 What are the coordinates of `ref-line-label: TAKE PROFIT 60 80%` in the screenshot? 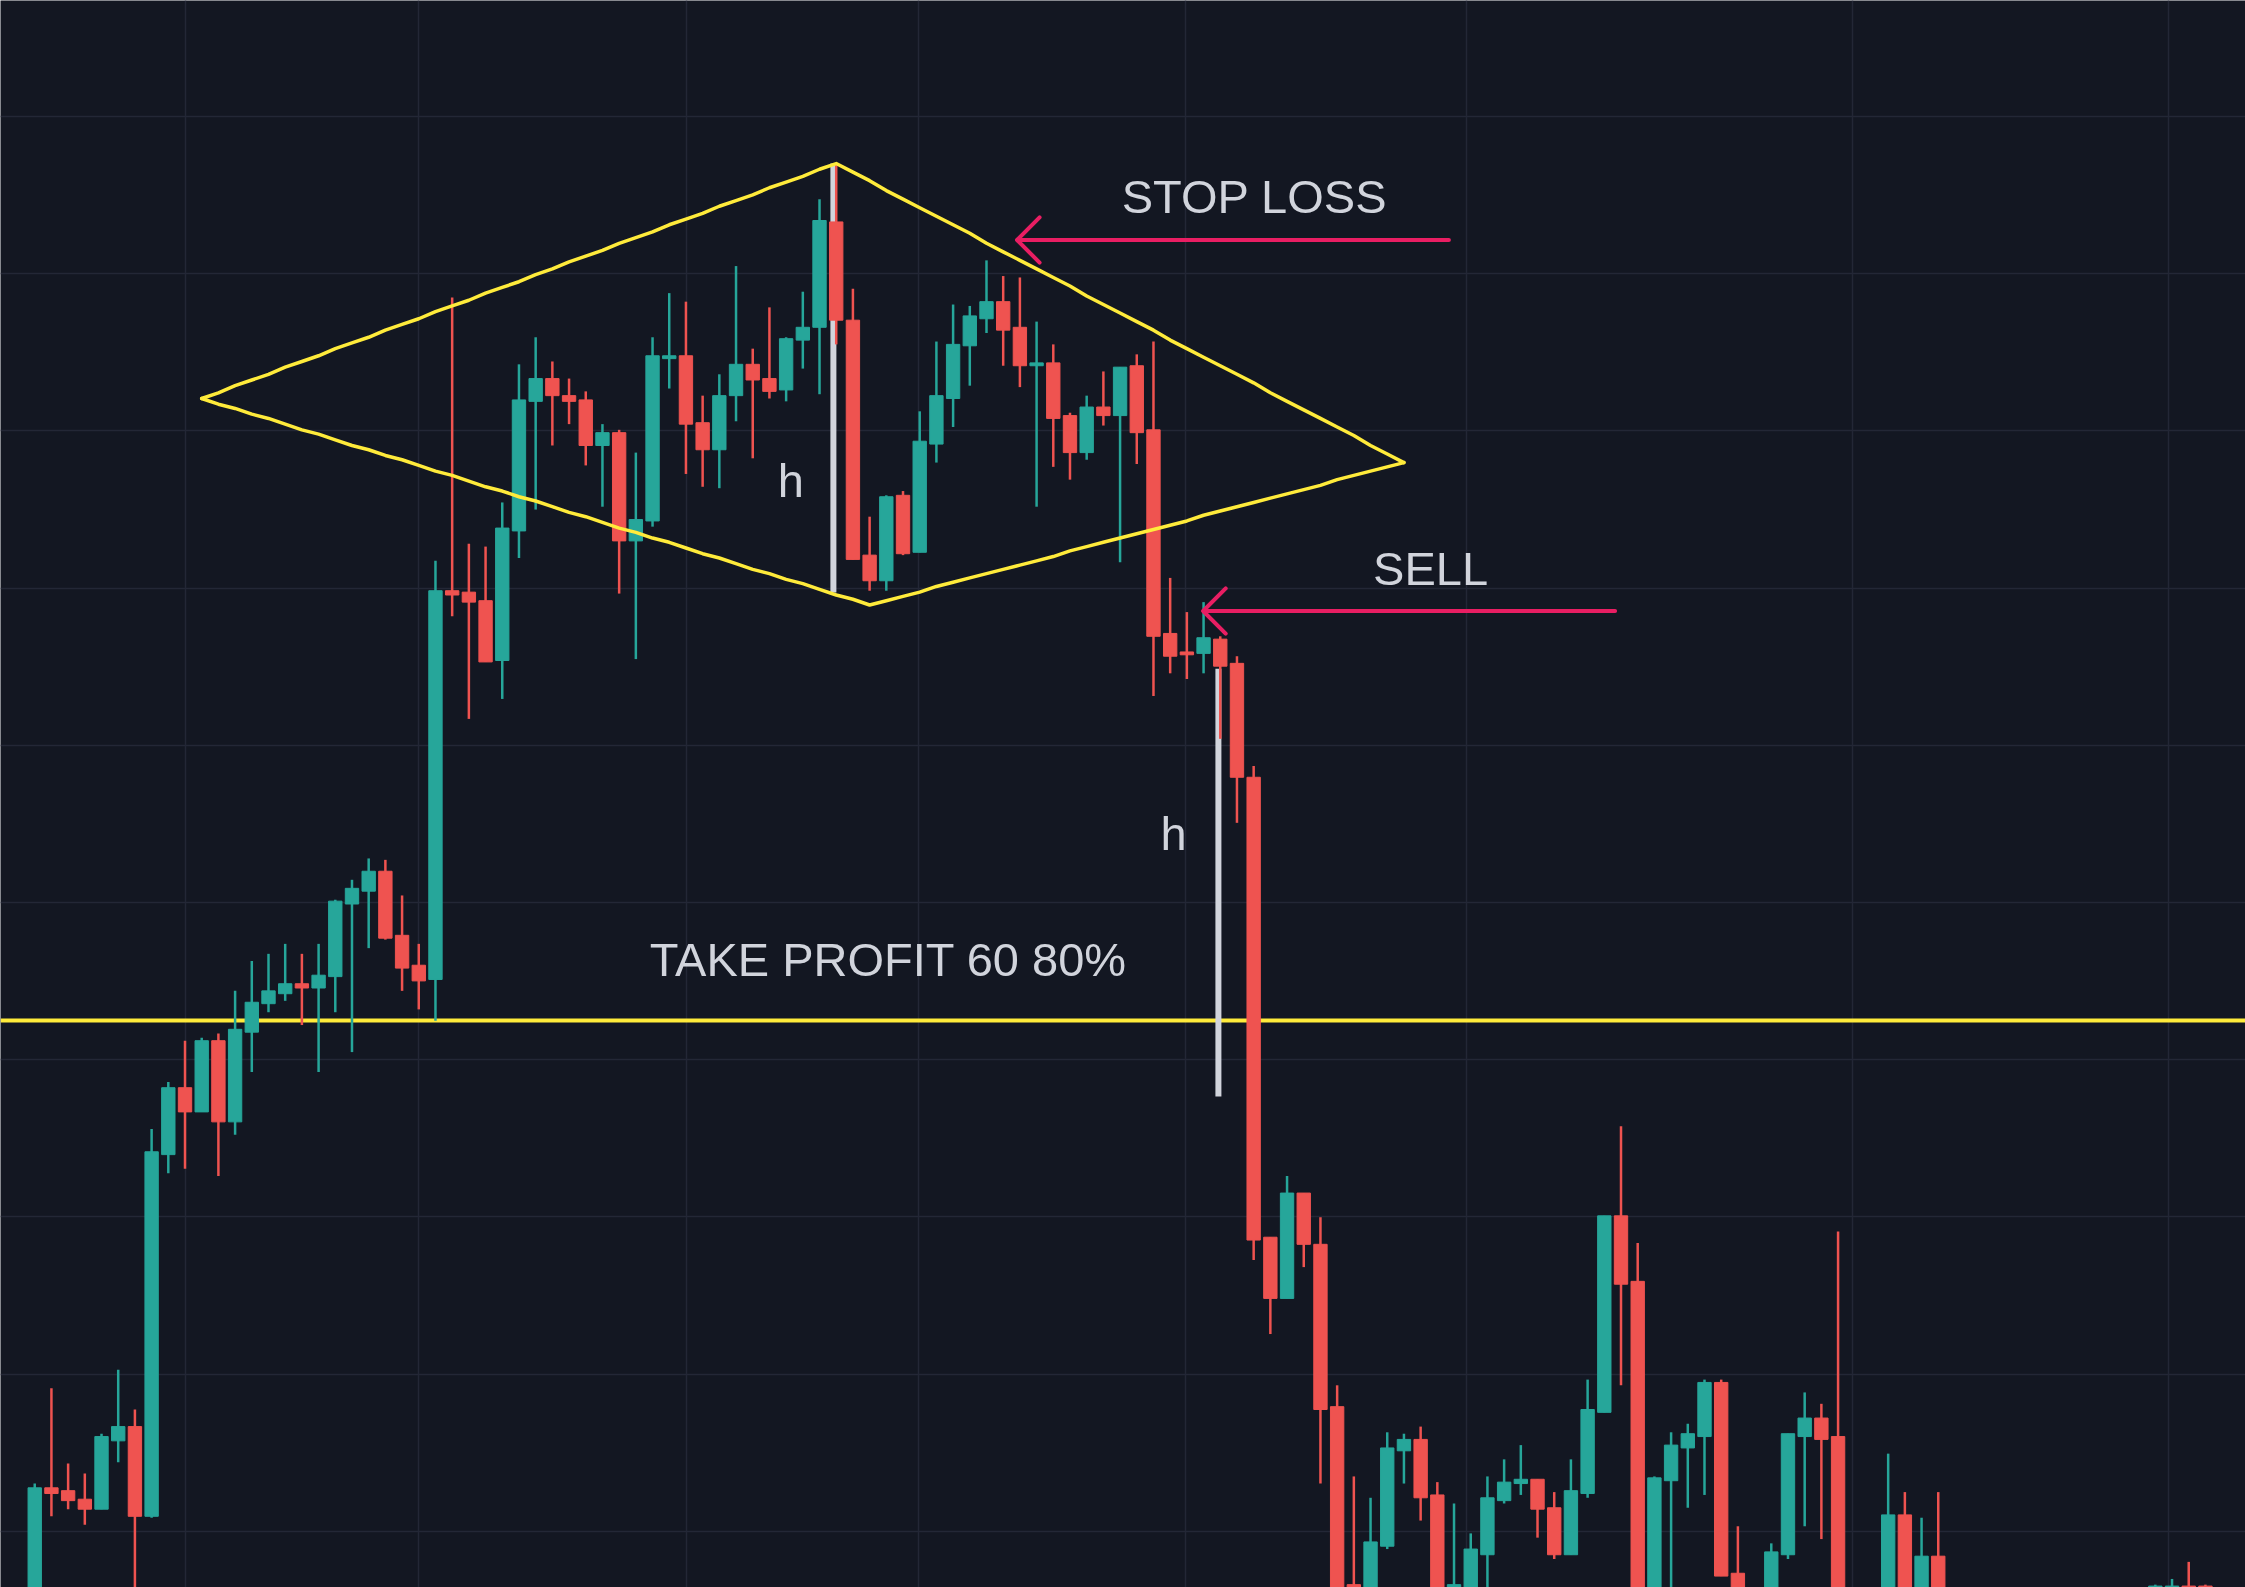 It's located at (888, 959).